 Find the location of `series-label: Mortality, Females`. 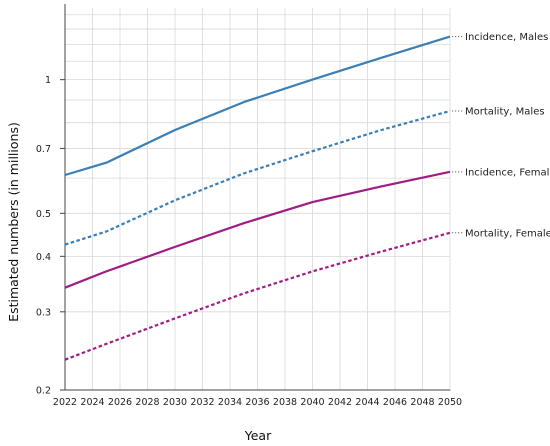

series-label: Mortality, Females is located at coordinates (507, 233).